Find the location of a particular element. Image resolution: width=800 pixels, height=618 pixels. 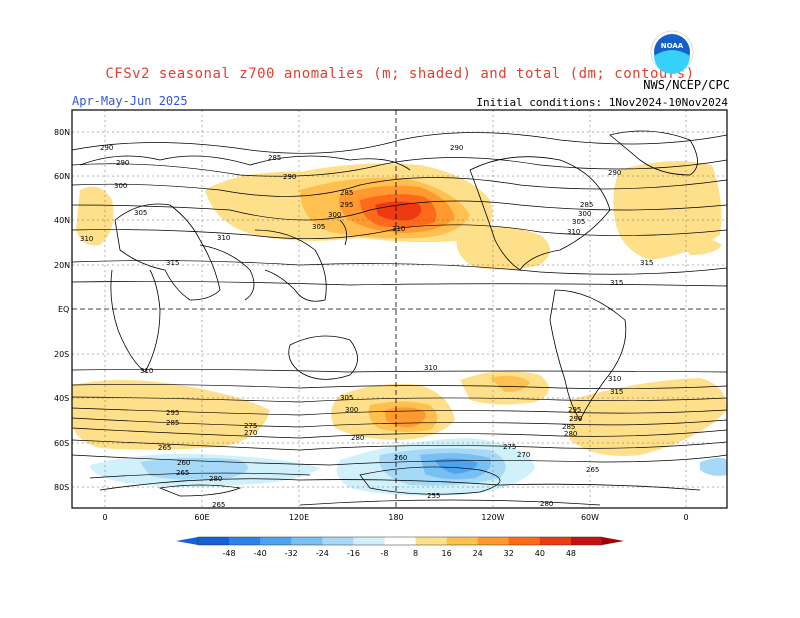

colorbar-tick-label: -32 is located at coordinates (291, 553).